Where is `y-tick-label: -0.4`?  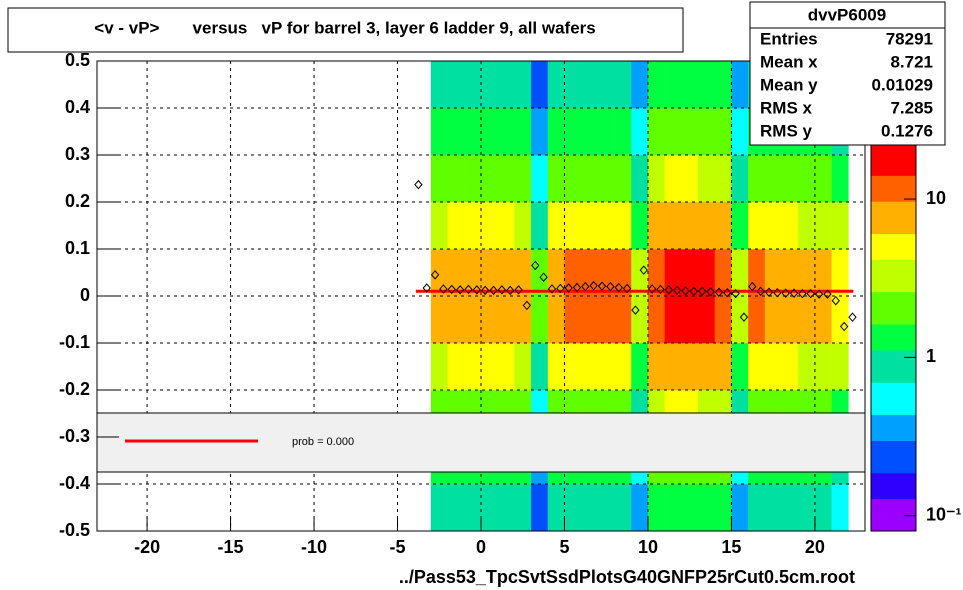
y-tick-label: -0.4 is located at coordinates (74, 483).